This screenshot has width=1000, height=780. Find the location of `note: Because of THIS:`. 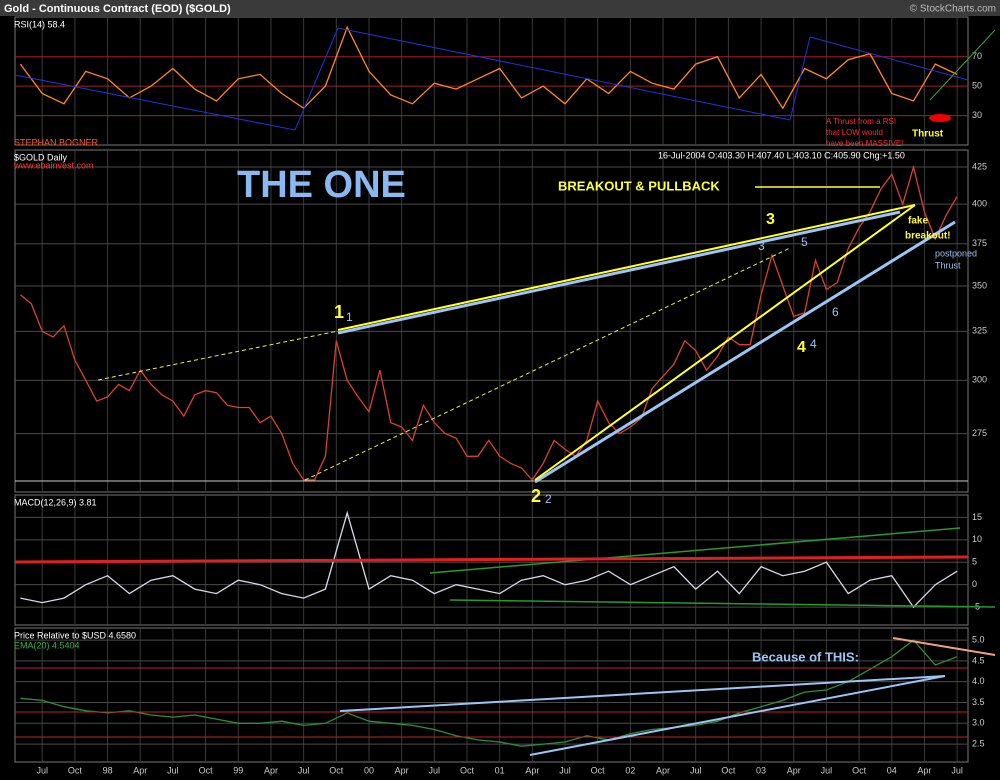

note: Because of THIS: is located at coordinates (805, 656).